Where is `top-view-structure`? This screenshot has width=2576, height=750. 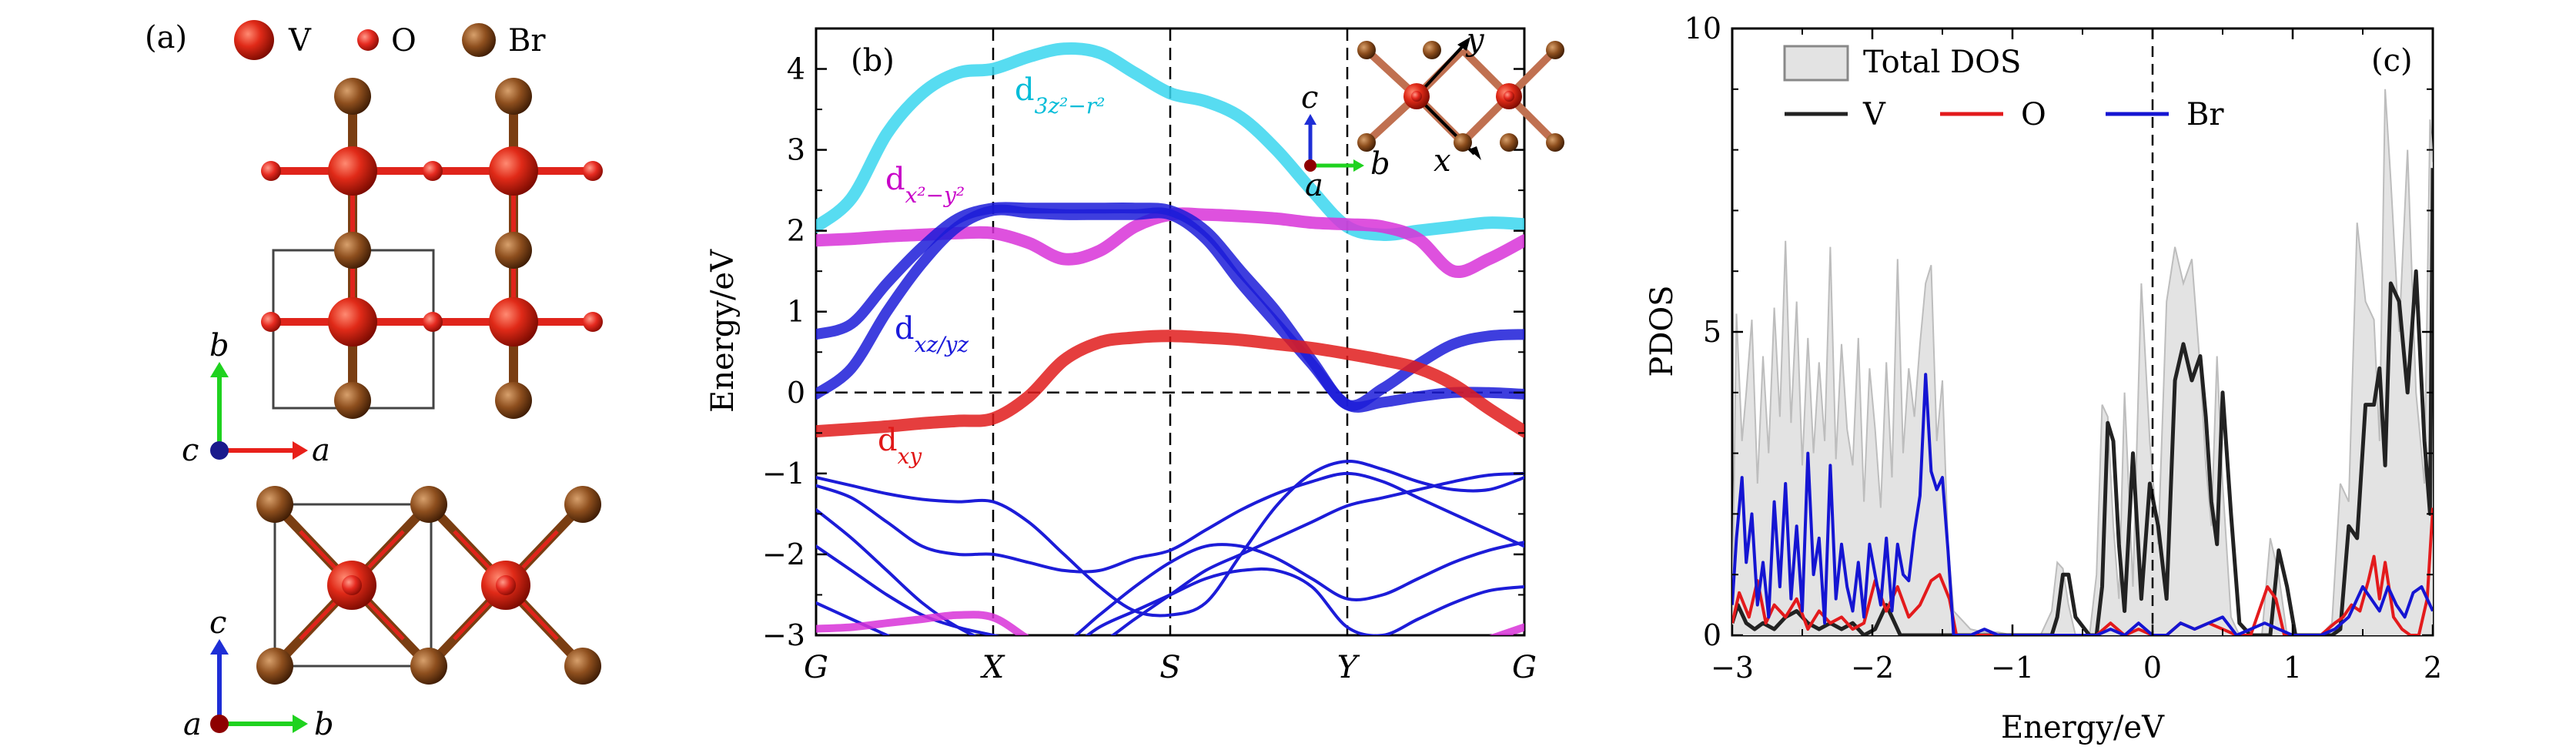 top-view-structure is located at coordinates (432, 248).